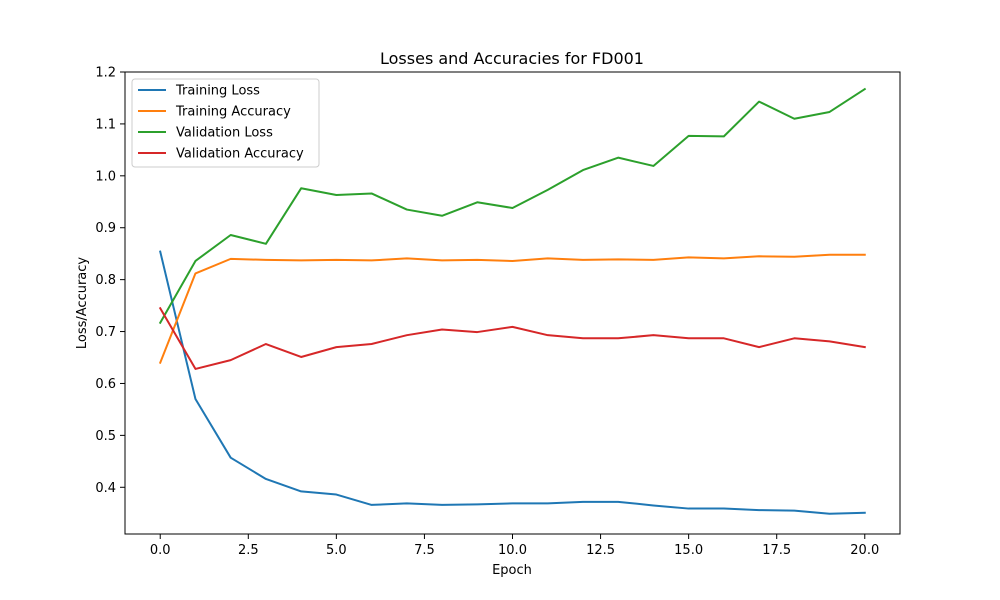  I want to click on y-tick-label: 0.5, so click(105, 436).